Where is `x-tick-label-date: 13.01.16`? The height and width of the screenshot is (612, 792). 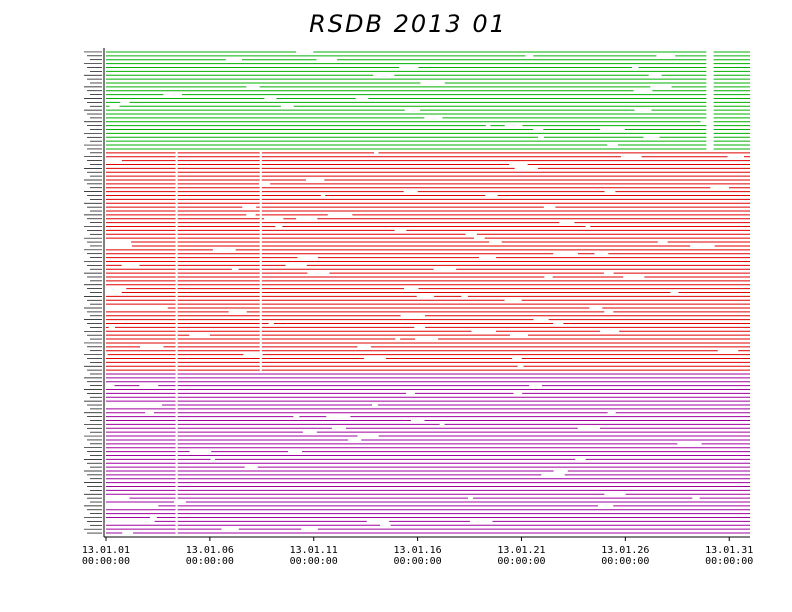
x-tick-label-date: 13.01.16 is located at coordinates (418, 550).